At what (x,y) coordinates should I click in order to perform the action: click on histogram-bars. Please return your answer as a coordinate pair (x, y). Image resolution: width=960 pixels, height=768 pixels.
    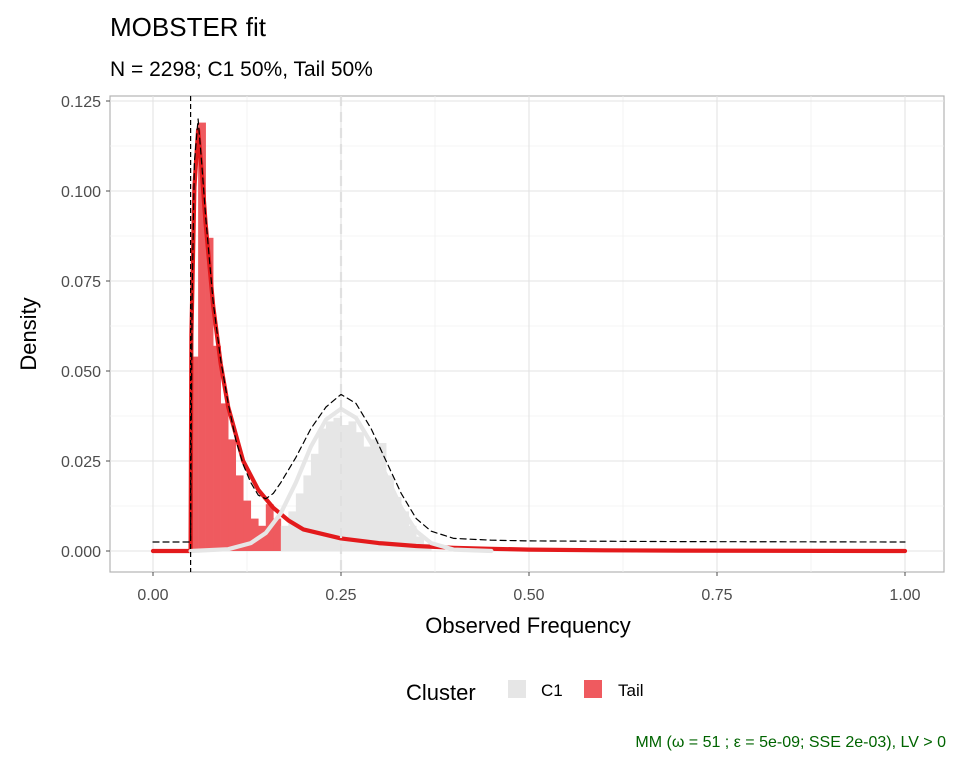
    Looking at the image, I should click on (311, 337).